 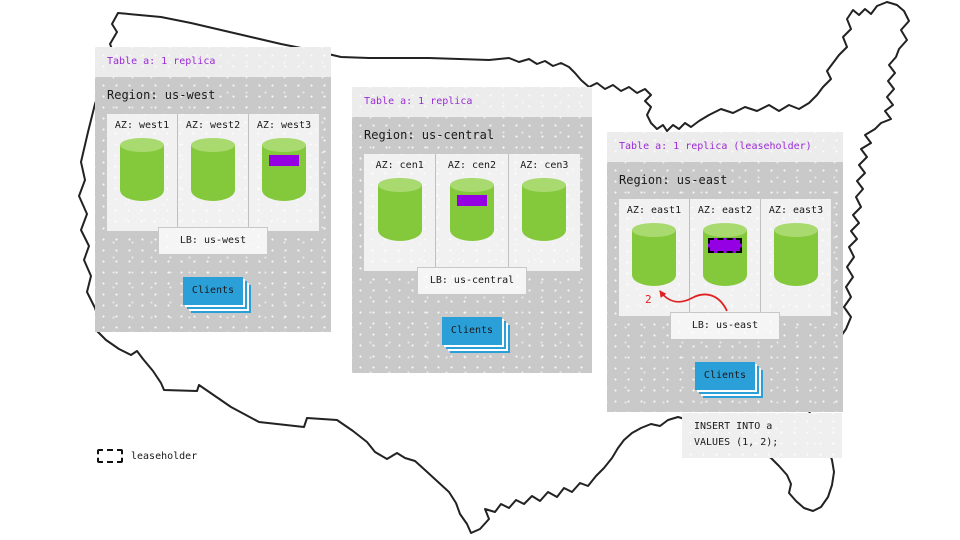 I want to click on az-label: AZ: cen2, so click(x=472, y=165).